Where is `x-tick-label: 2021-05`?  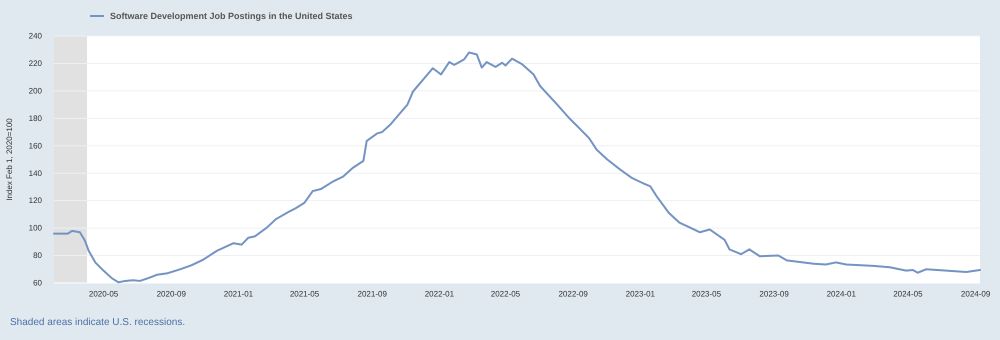 x-tick-label: 2021-05 is located at coordinates (305, 294).